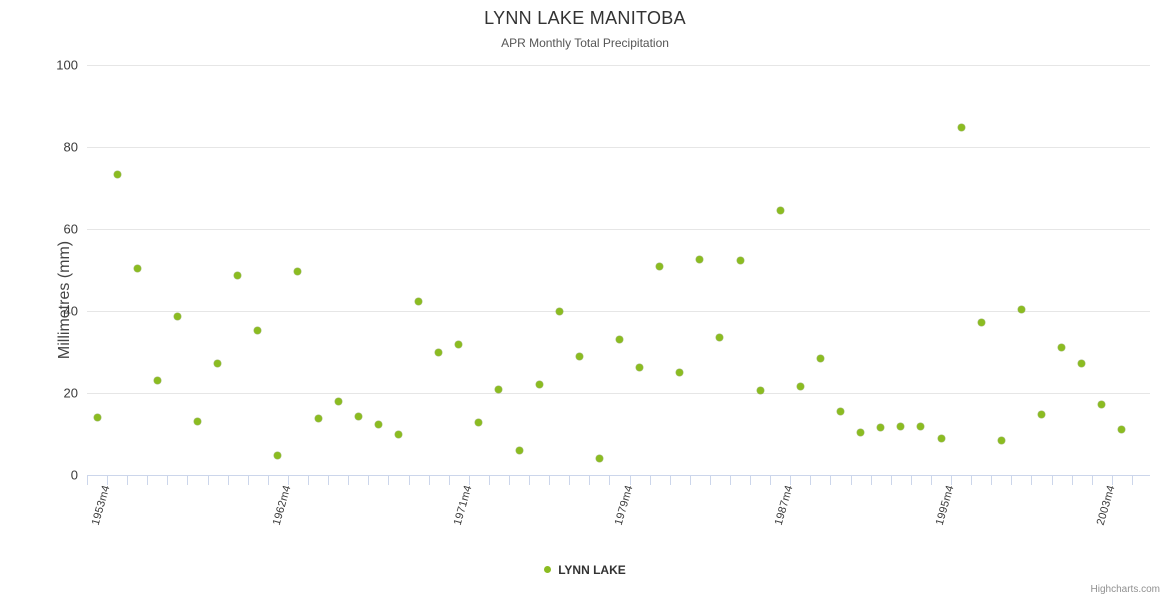 The height and width of the screenshot is (600, 1170). I want to click on y-axis-tick-label: 20, so click(70, 393).